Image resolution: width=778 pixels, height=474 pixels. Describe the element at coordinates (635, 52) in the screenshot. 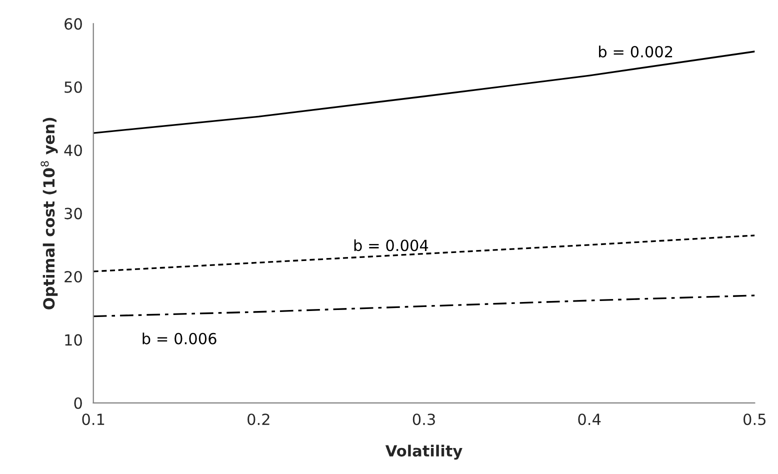

I see `series-label: b = 0.002` at that location.